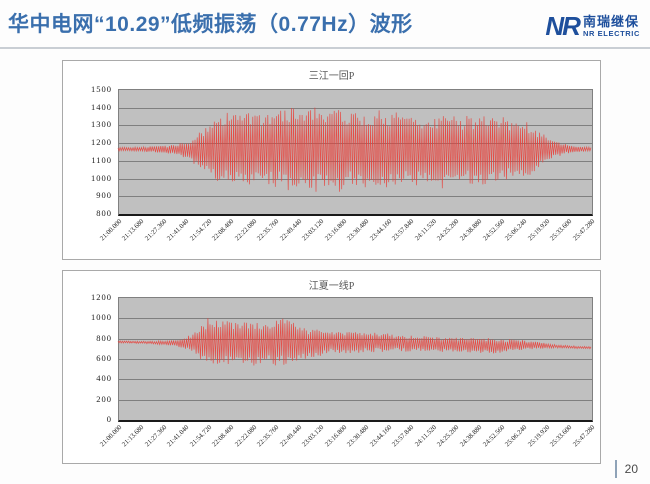 This screenshot has height=484, width=650. Describe the element at coordinates (325, 48) in the screenshot. I see `title-divider` at that location.